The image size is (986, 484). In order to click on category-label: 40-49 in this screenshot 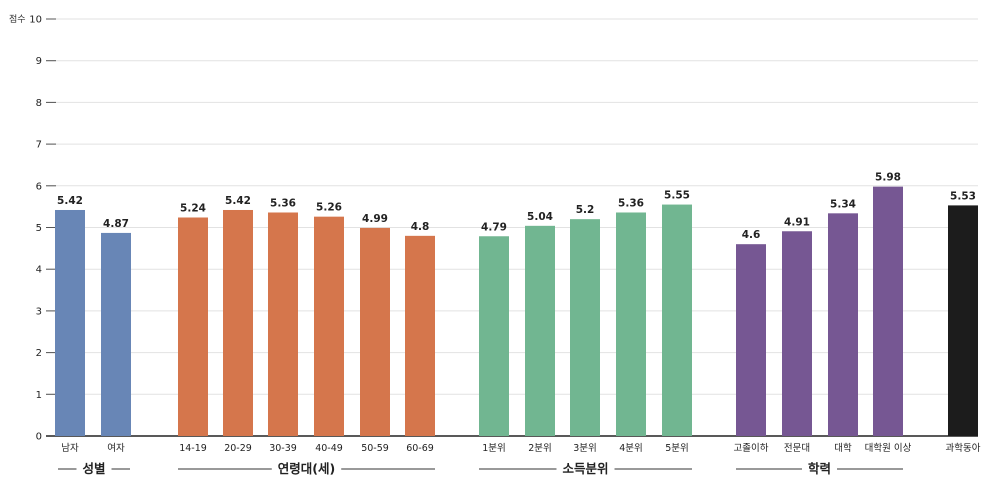, I will do `click(329, 448)`.